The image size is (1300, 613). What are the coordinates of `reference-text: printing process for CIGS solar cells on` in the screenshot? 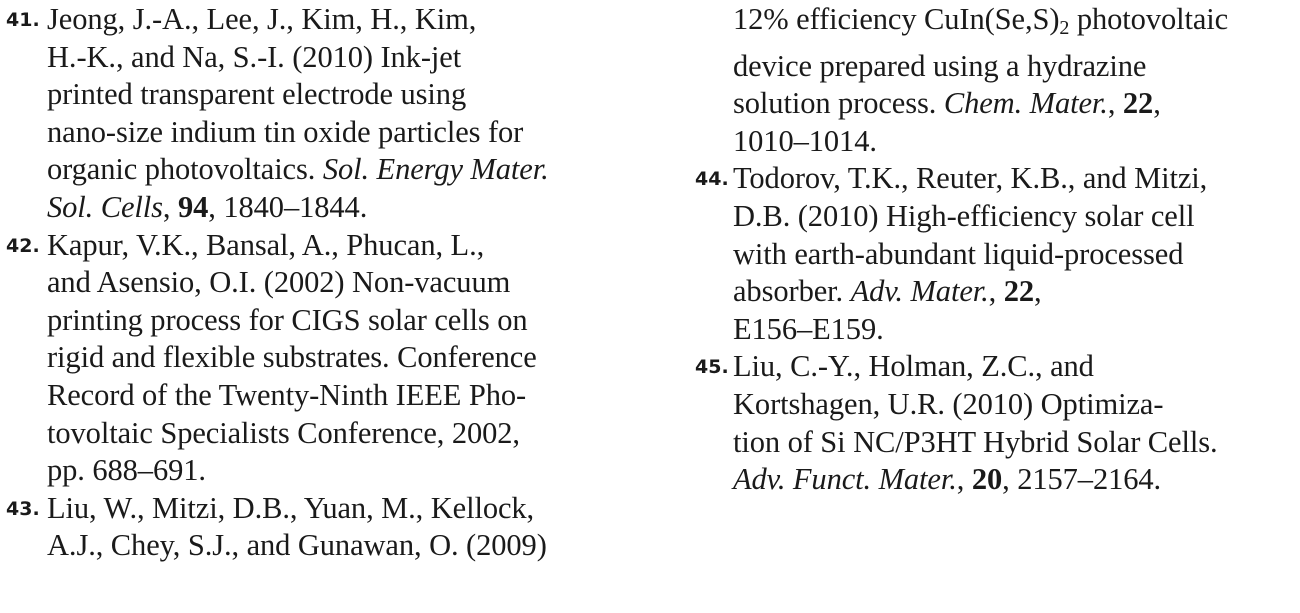 It's located at (287, 319).